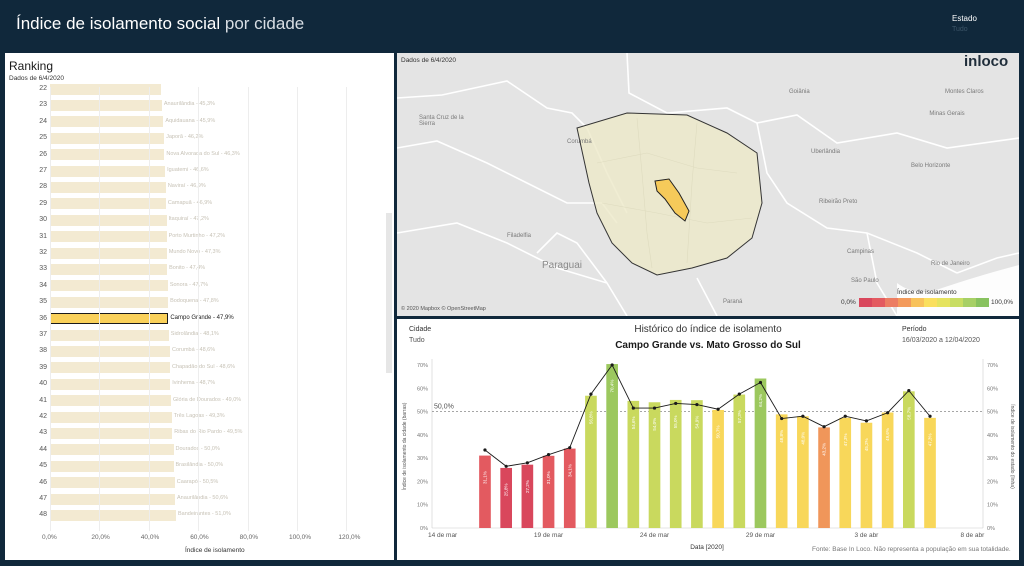  What do you see at coordinates (43, 220) in the screenshot?
I see `ranking-rank: 30` at bounding box center [43, 220].